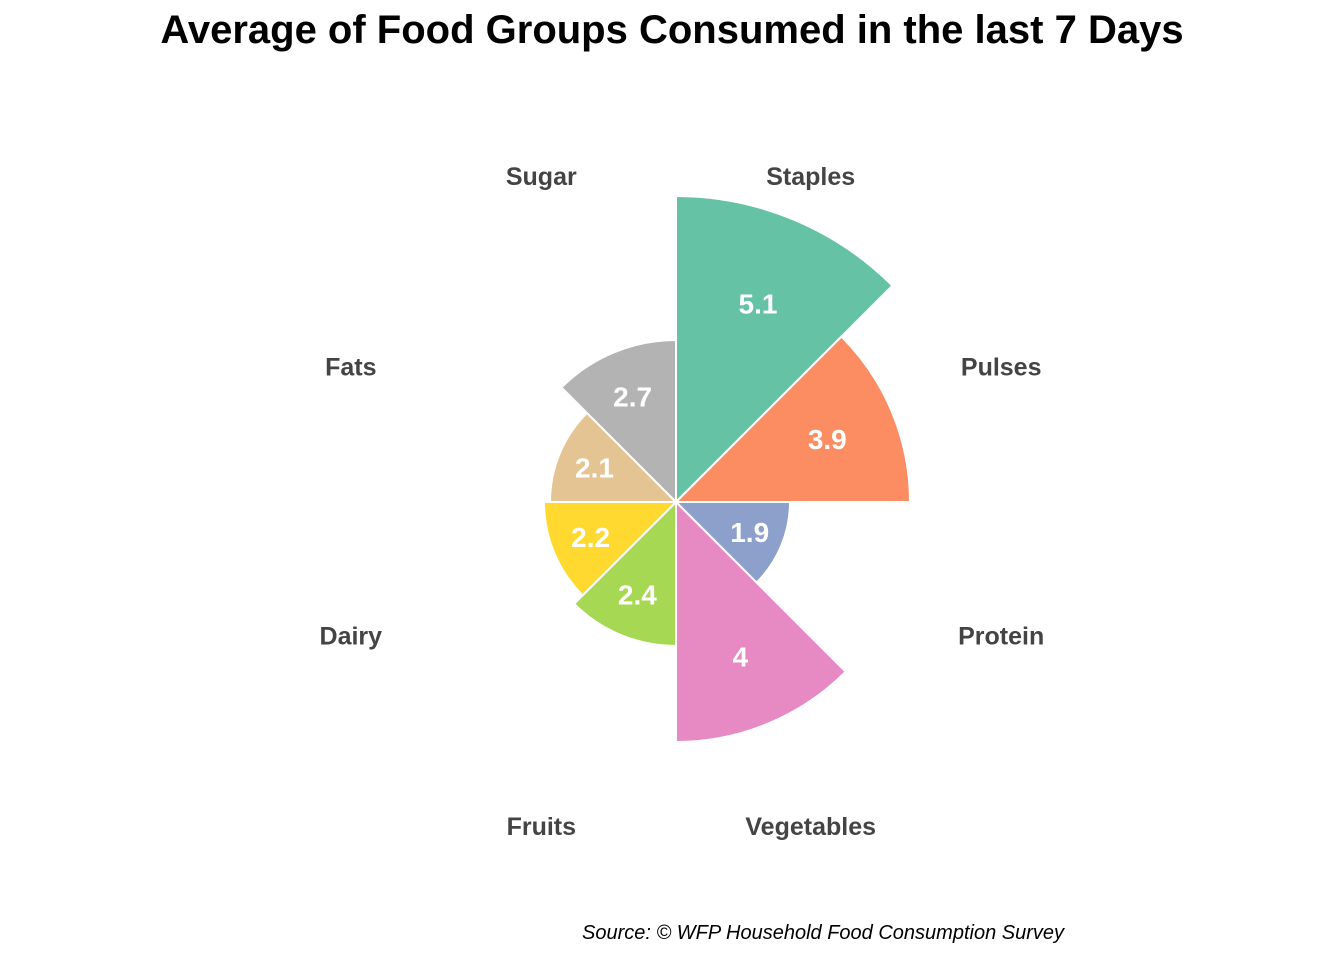 Image resolution: width=1344 pixels, height=960 pixels. I want to click on category-label-sugar: Sugar, so click(541, 177).